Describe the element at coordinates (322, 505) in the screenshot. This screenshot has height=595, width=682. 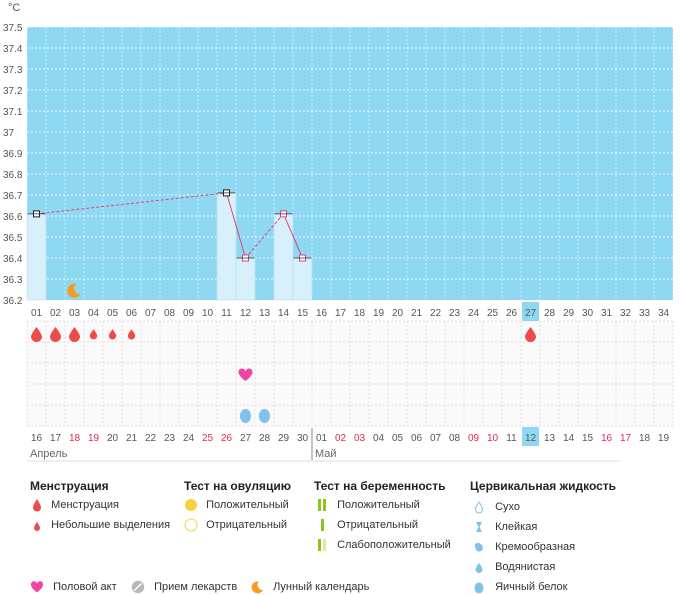
I see `double-bar-icon` at that location.